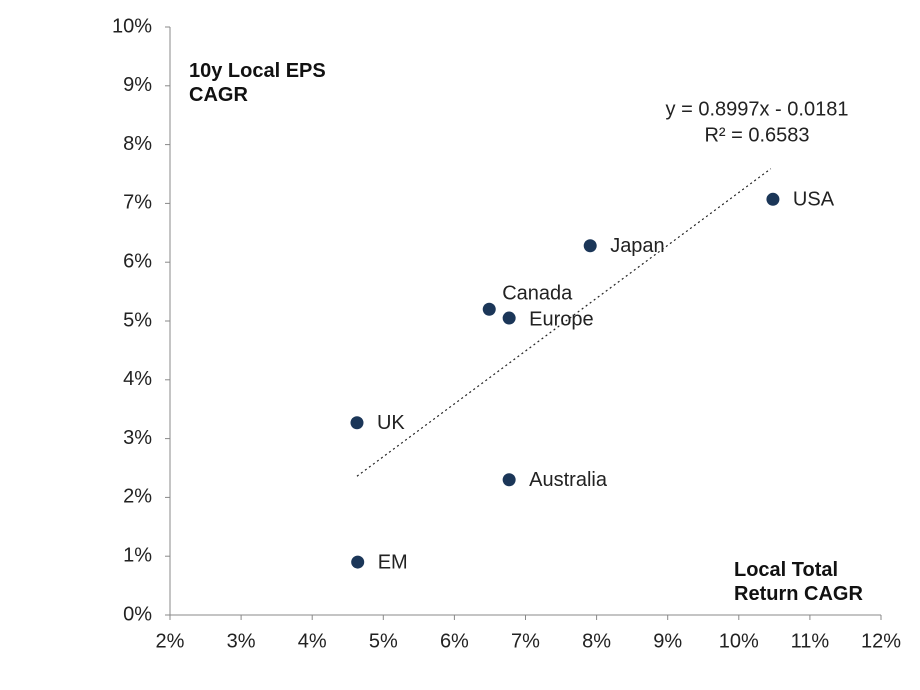 Image resolution: width=920 pixels, height=690 pixels. Describe the element at coordinates (454, 641) in the screenshot. I see `x-tick-label: 6%` at that location.